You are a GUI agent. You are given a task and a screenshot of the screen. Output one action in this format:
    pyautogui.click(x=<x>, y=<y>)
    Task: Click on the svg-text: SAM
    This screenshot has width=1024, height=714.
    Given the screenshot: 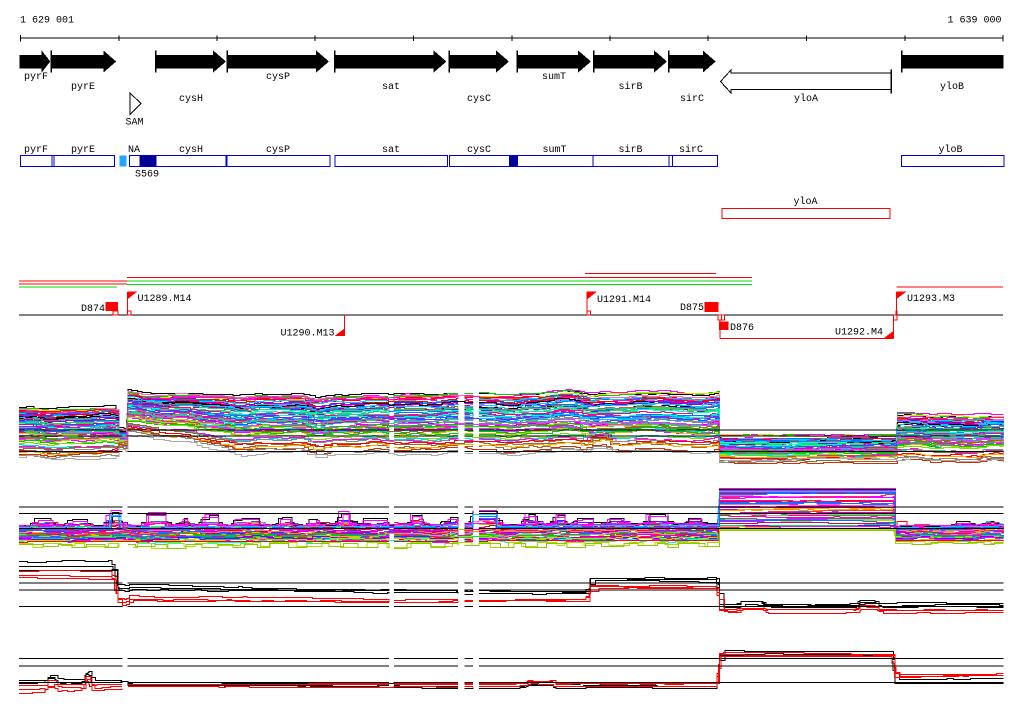 What is the action you would take?
    pyautogui.click(x=134, y=123)
    